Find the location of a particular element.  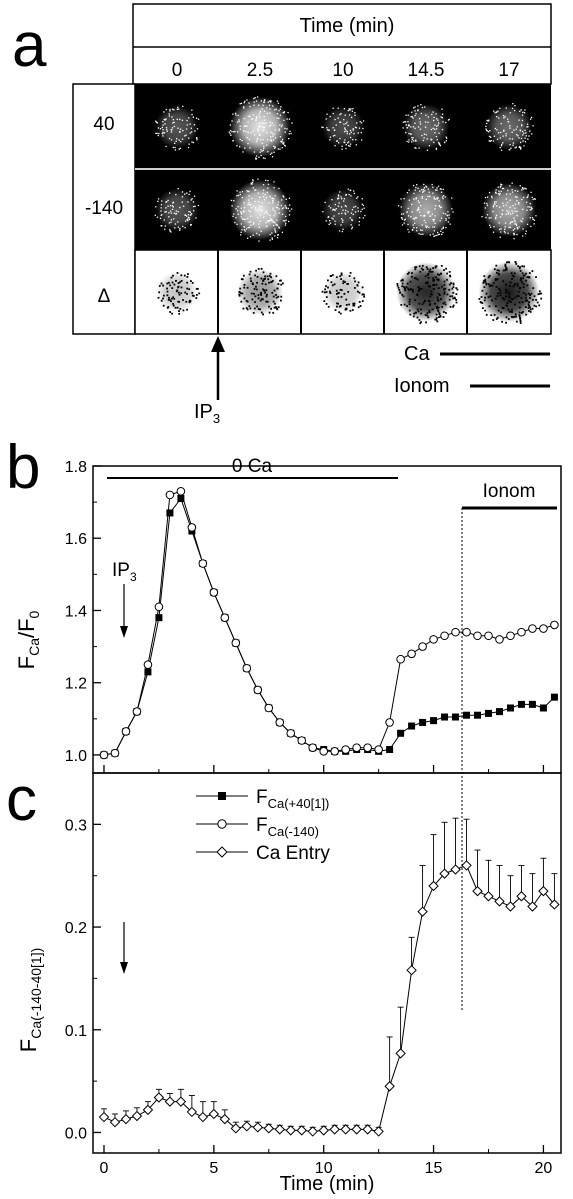

panel-b-y-ticks: 1.01.21.41.61.8 is located at coordinates (83, 612).